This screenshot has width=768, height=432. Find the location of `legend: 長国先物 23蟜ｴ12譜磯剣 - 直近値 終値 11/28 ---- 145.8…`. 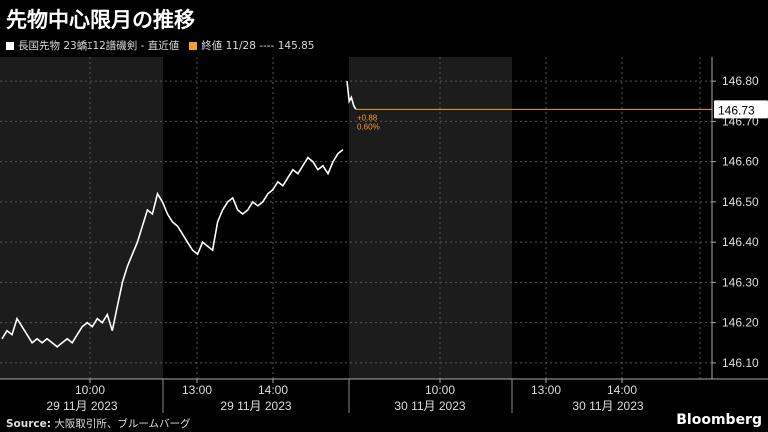

legend: 長国先物 23蟜ｴ12譜磯剣 - 直近値 終値 11/28 ---- 145.8… is located at coordinates (160, 45).